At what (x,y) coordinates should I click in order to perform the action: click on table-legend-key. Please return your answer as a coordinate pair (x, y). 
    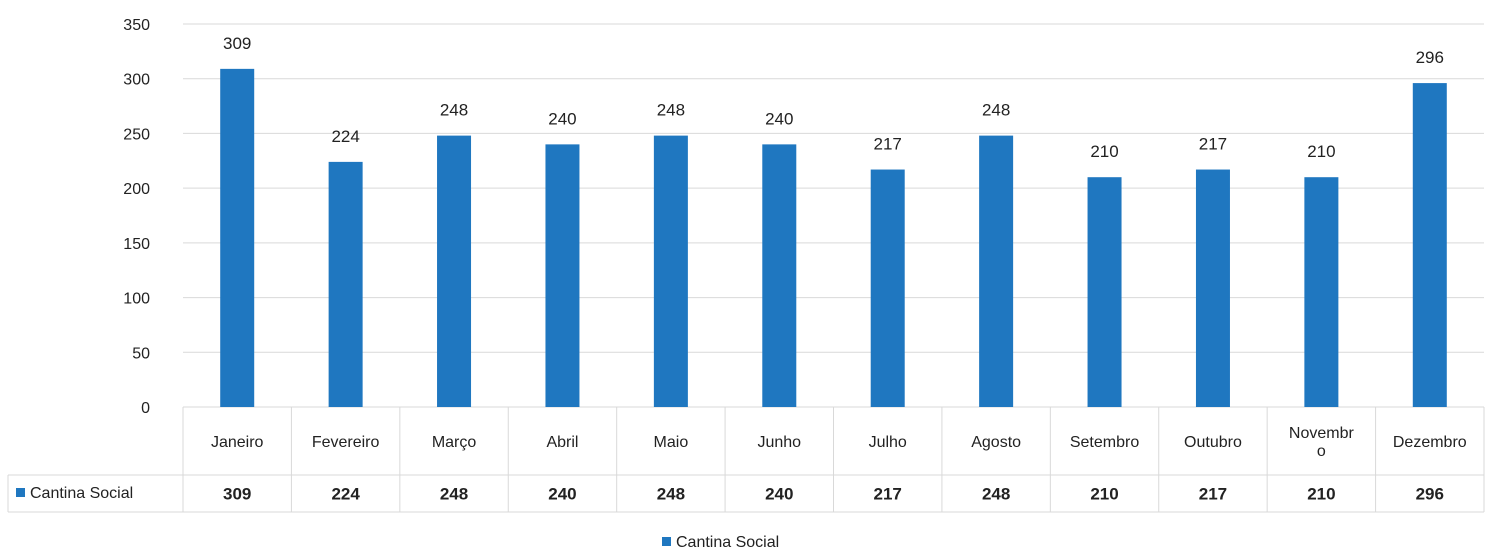
    Looking at the image, I should click on (20, 492).